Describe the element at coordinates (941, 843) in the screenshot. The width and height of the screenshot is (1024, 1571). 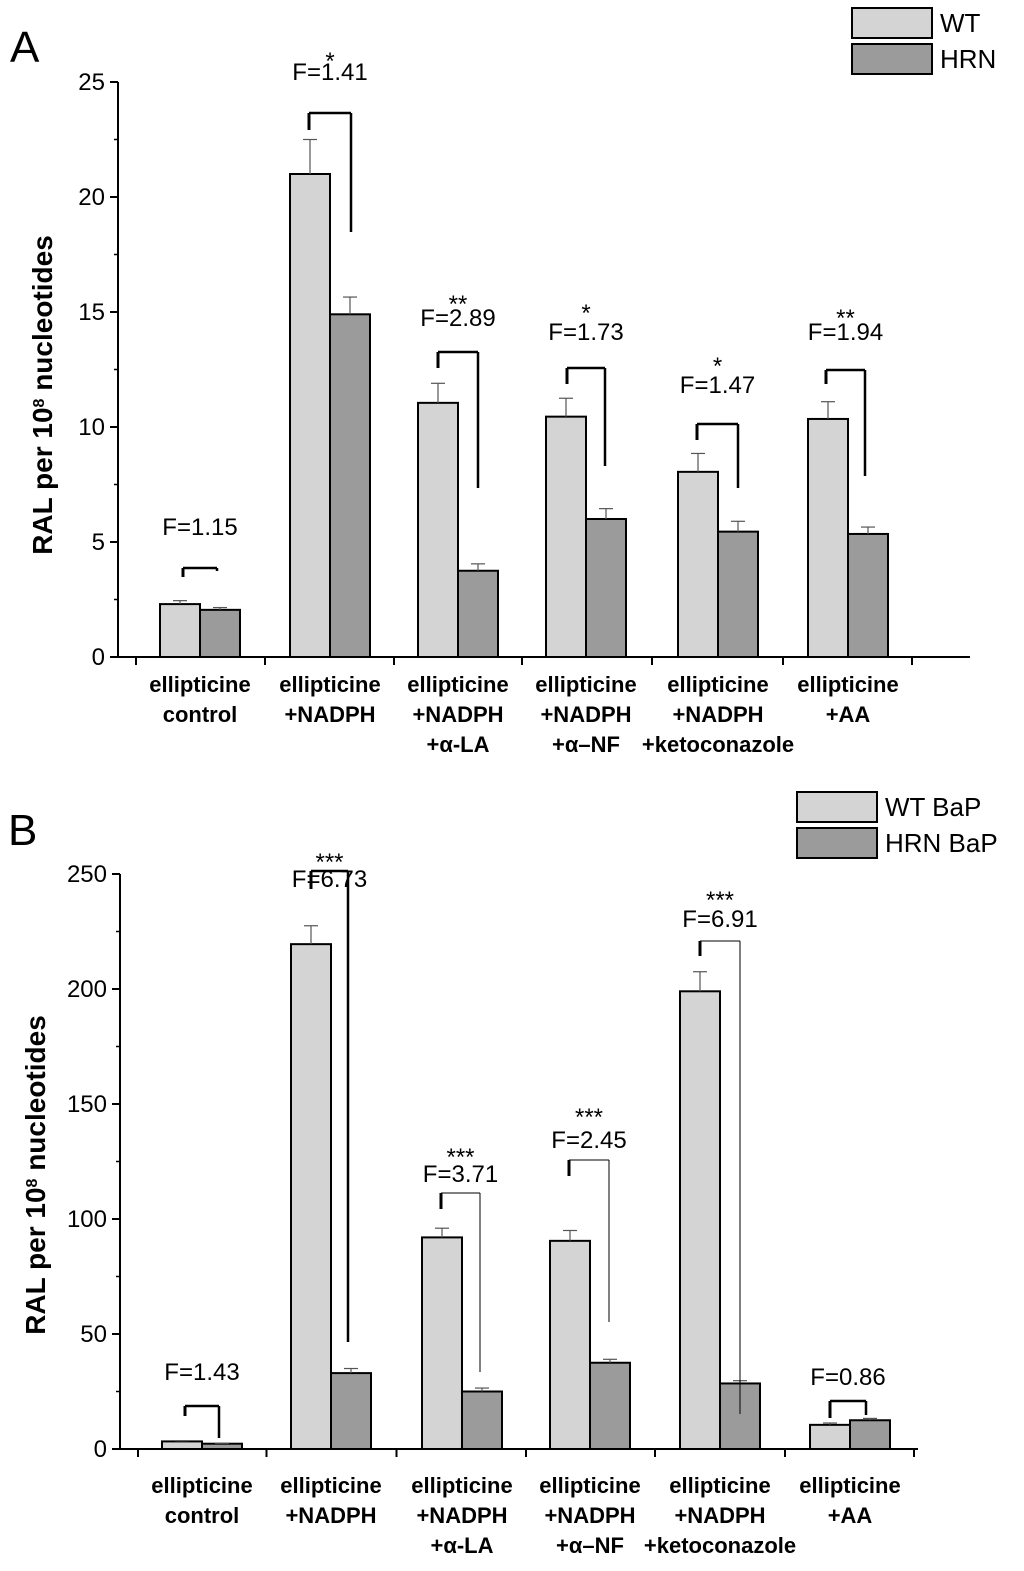
I see `legend-label: HRN BaP` at that location.